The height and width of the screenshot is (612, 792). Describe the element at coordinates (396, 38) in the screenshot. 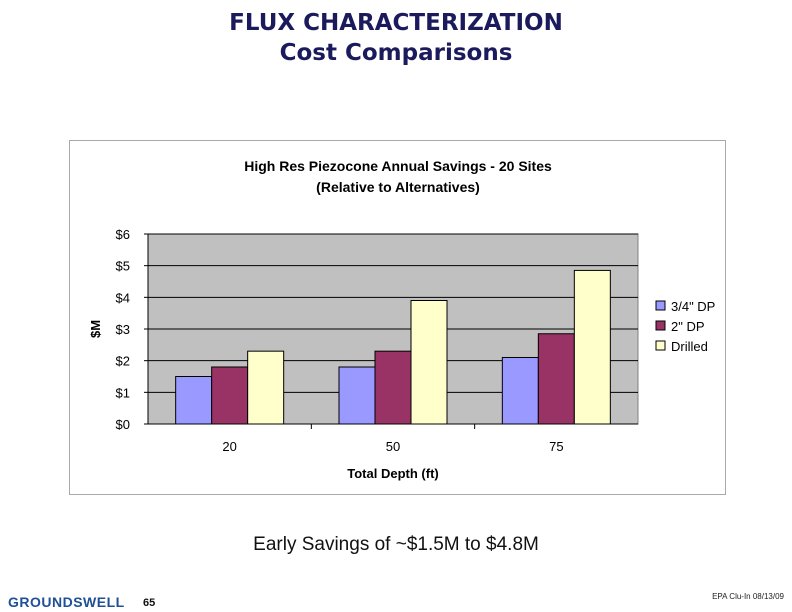

I see `slide-title: FLUX CHARACTERIZATION Cost Comparisons` at that location.